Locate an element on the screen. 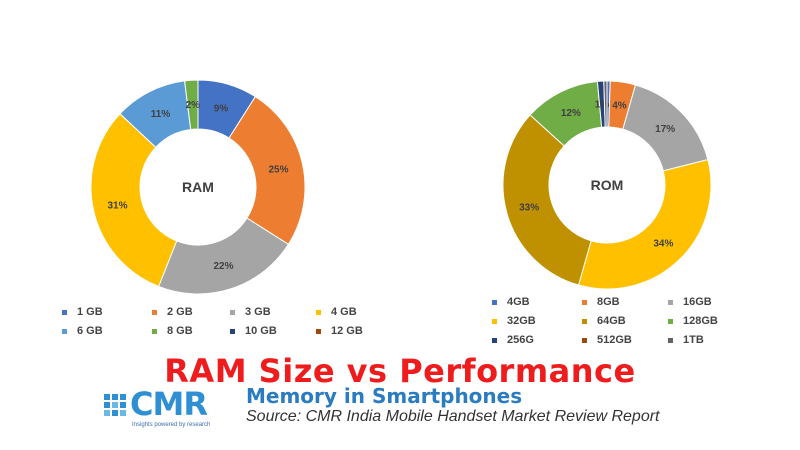 The image size is (800, 450). rom-slice-1tb is located at coordinates (605, 104).